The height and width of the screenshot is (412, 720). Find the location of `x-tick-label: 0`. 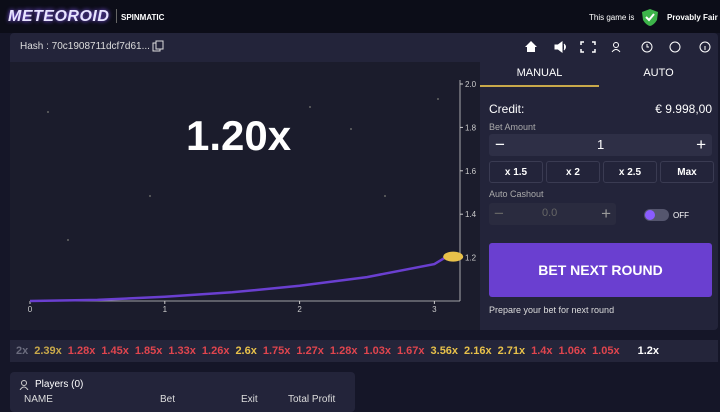

x-tick-label: 0 is located at coordinates (30, 309).